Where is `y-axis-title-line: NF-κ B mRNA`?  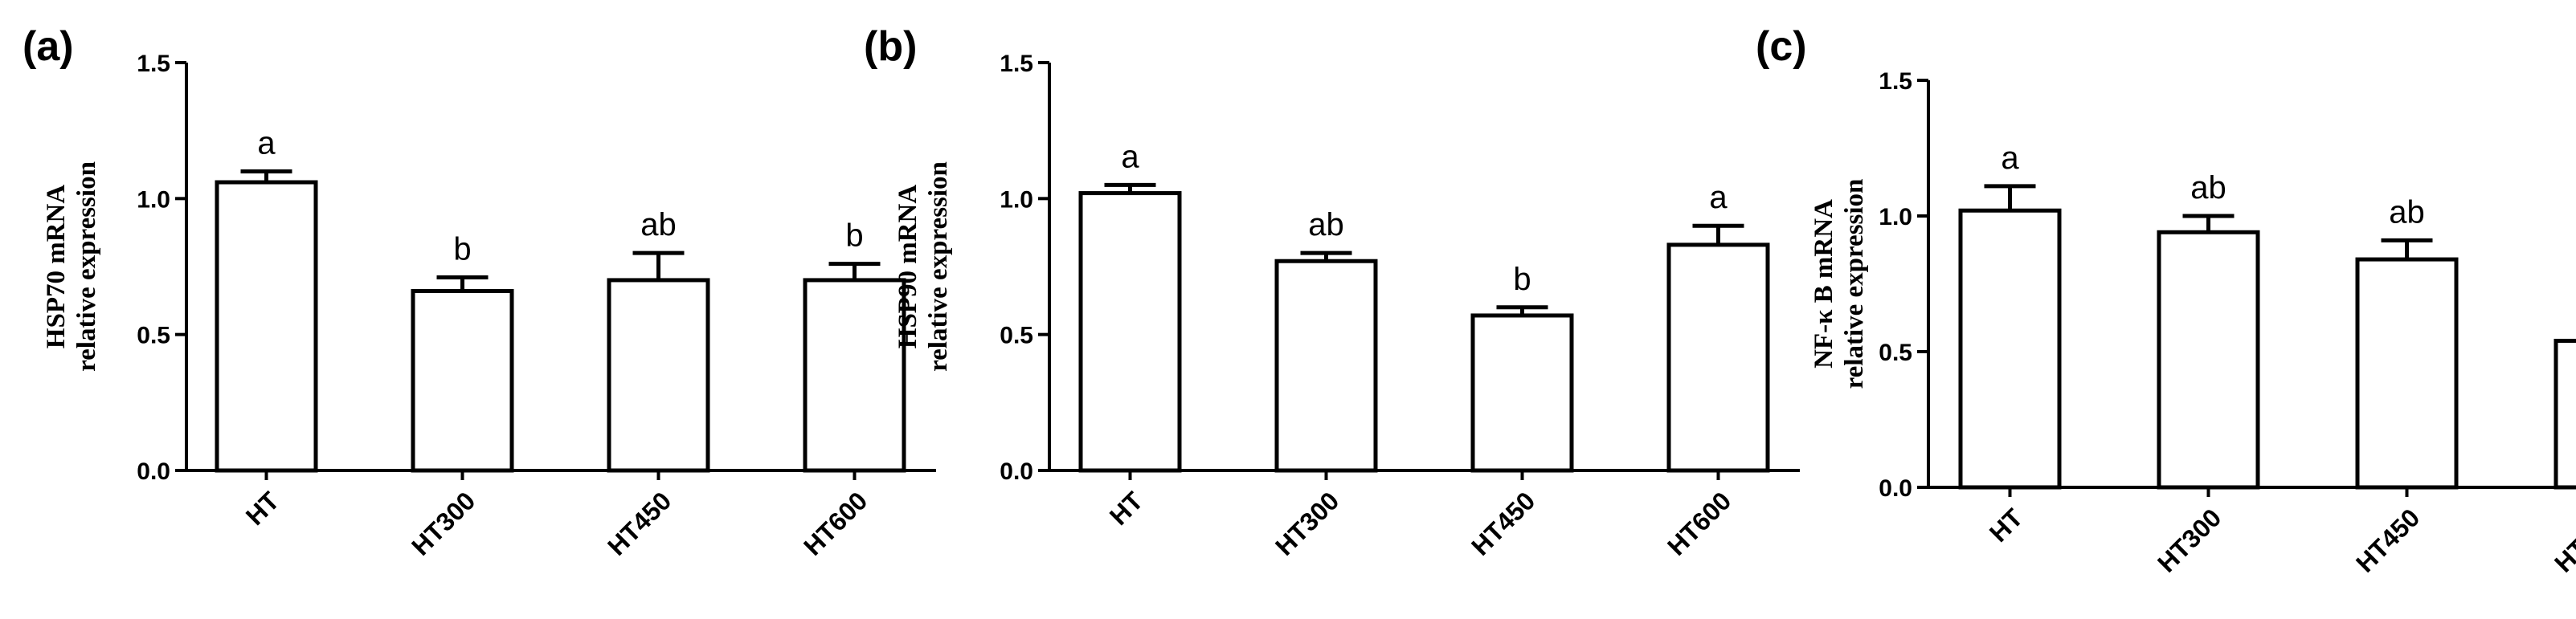
y-axis-title-line: NF-κ B mRNA is located at coordinates (1823, 284).